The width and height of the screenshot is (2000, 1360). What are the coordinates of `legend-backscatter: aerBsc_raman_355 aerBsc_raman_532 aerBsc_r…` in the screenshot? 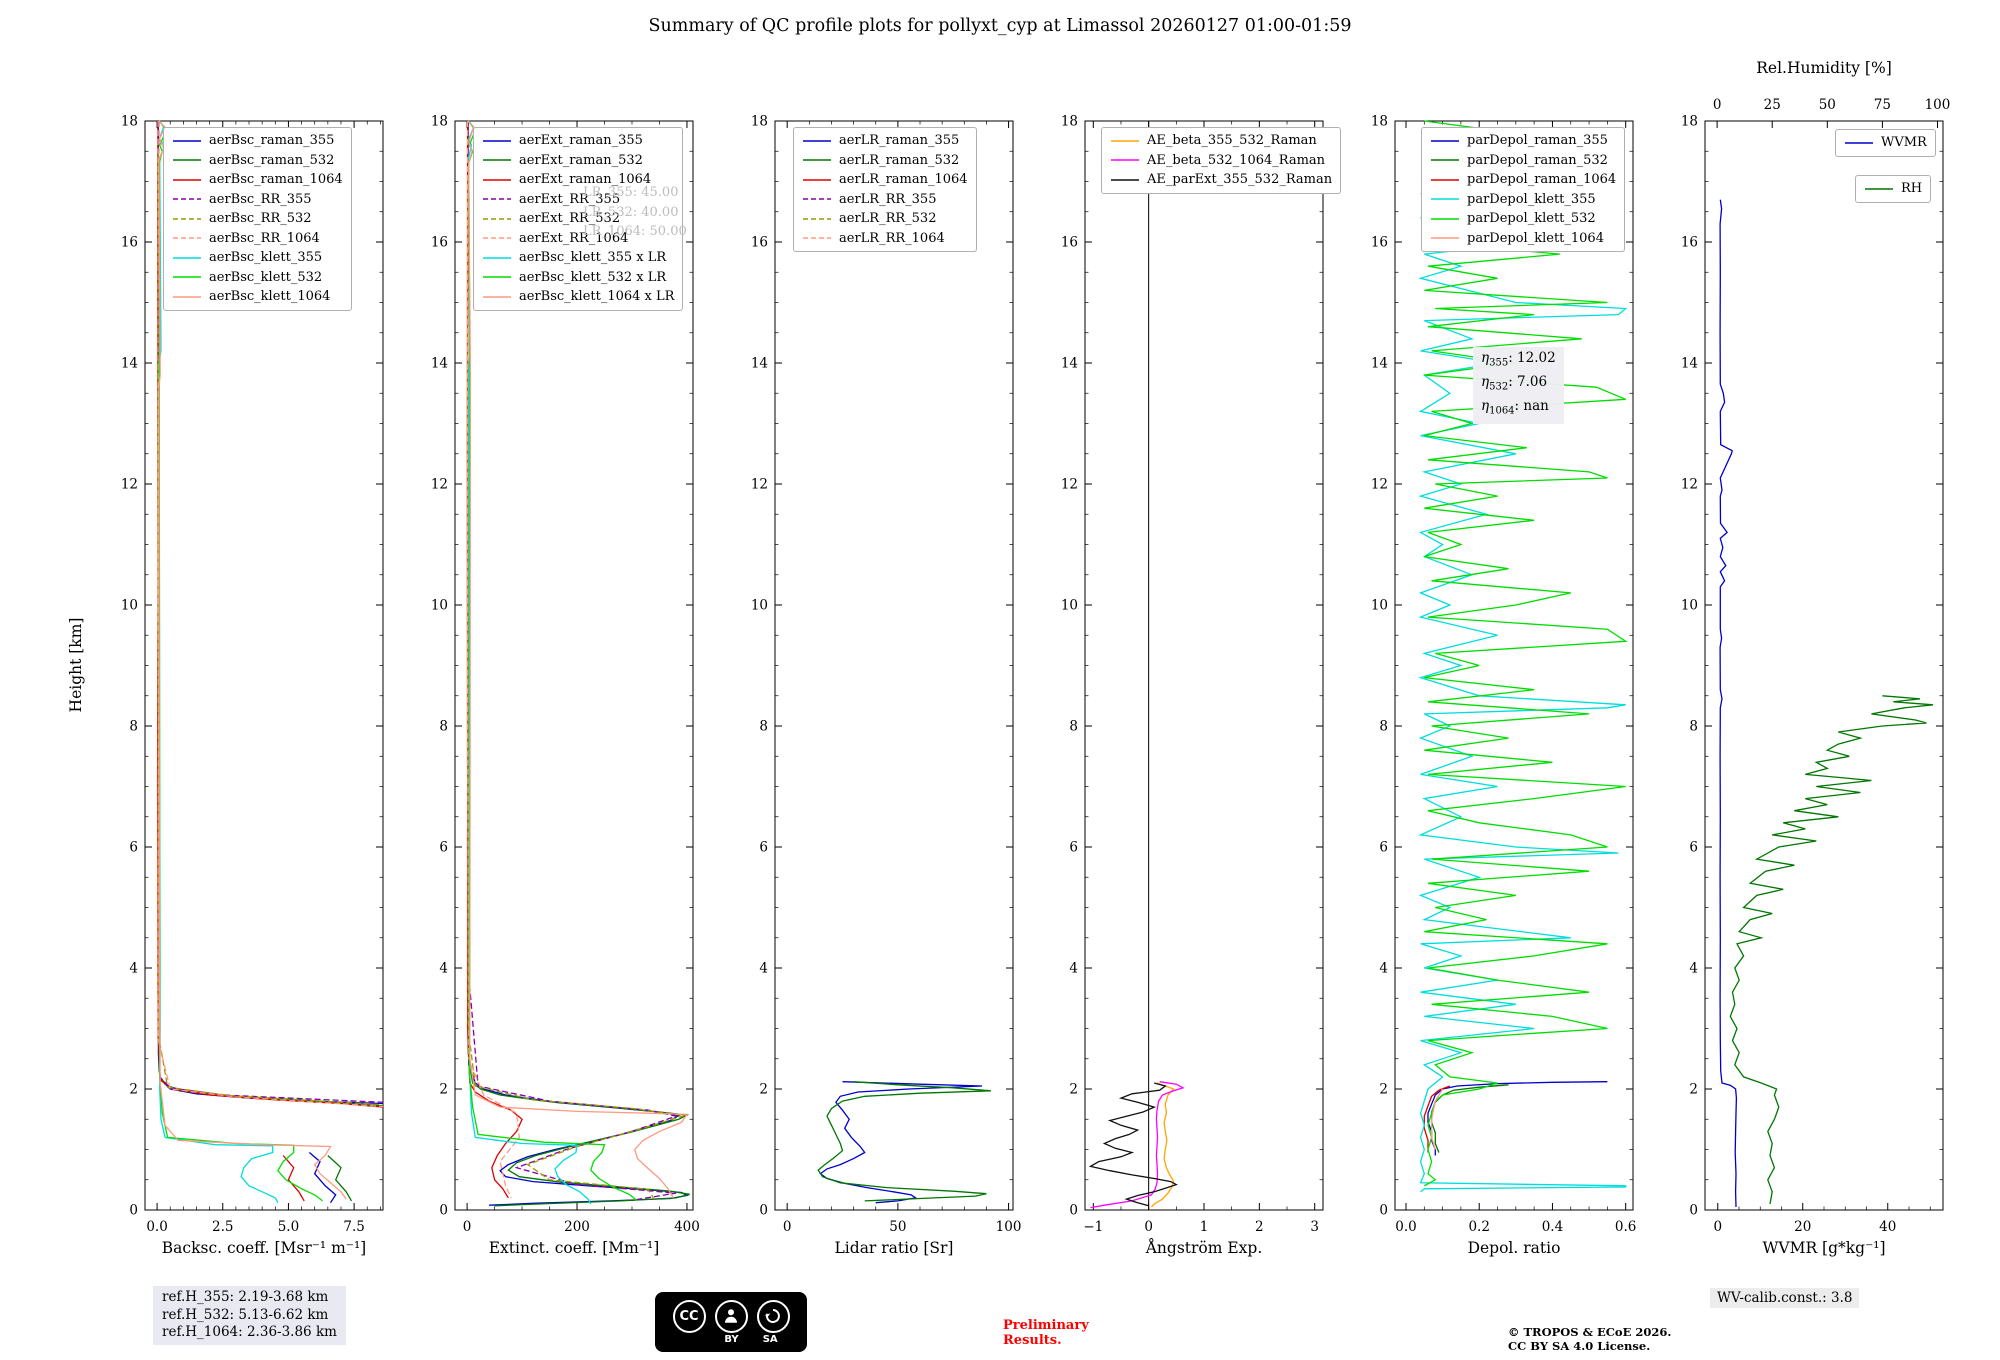 It's located at (257, 219).